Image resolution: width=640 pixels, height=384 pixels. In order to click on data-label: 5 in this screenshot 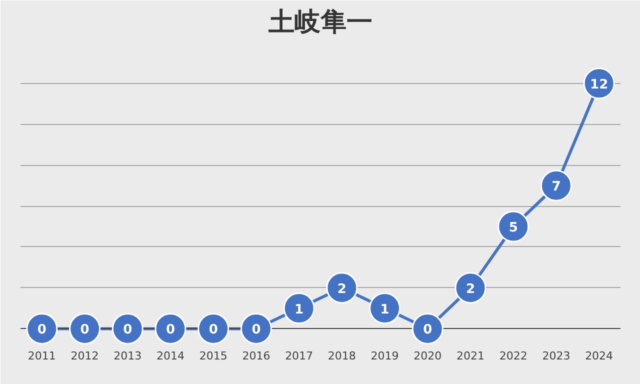, I will do `click(513, 228)`.